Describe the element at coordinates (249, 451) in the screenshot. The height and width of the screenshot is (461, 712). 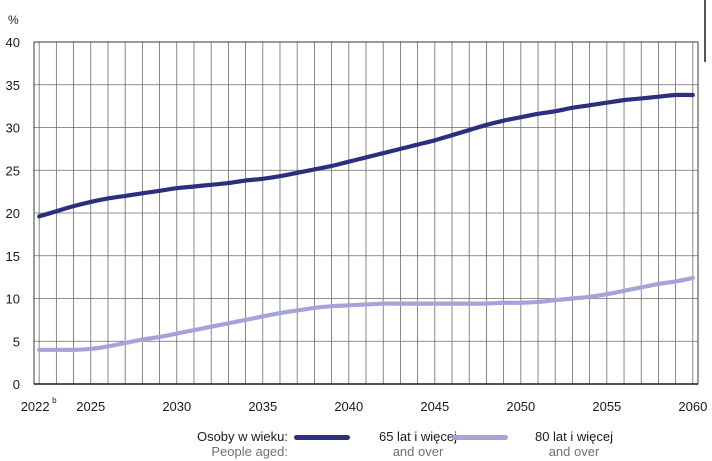
I see `legend-title-sub: People aged:` at that location.